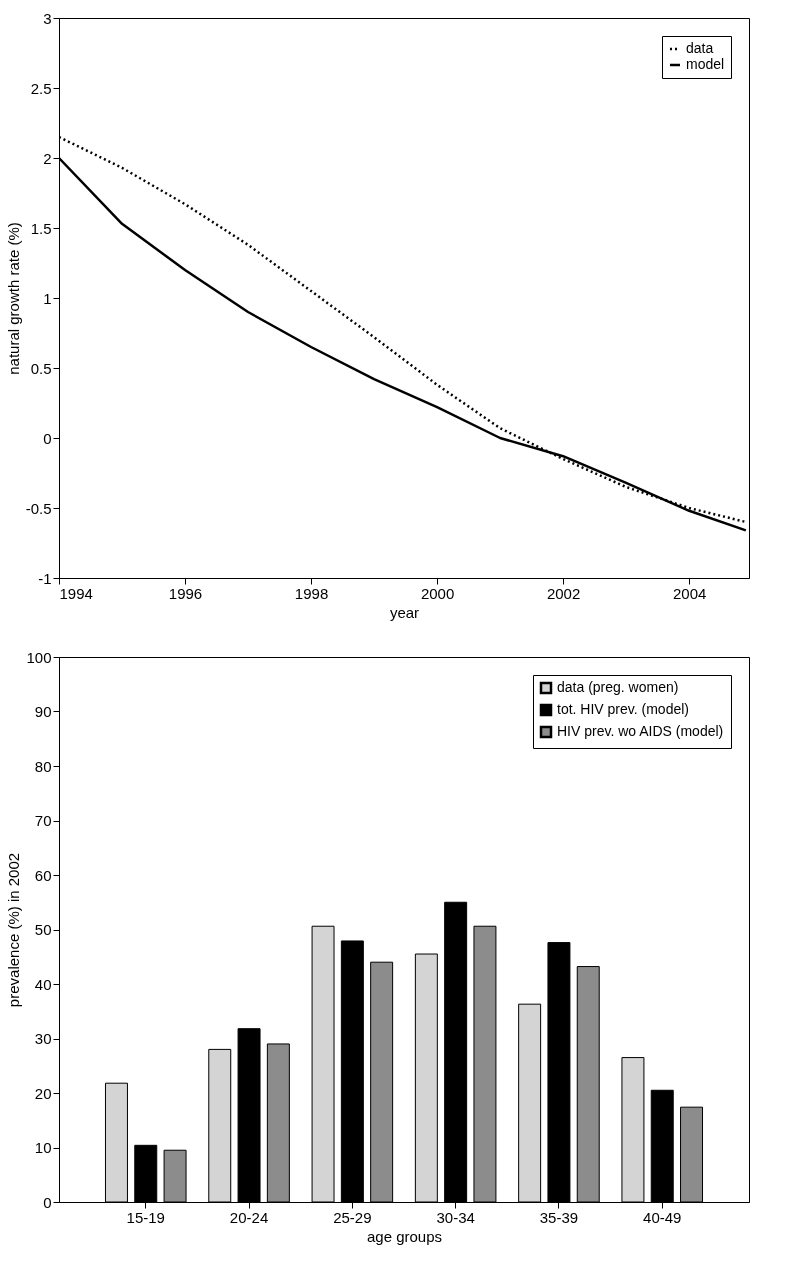  I want to click on x-axis-title: year, so click(404, 612).